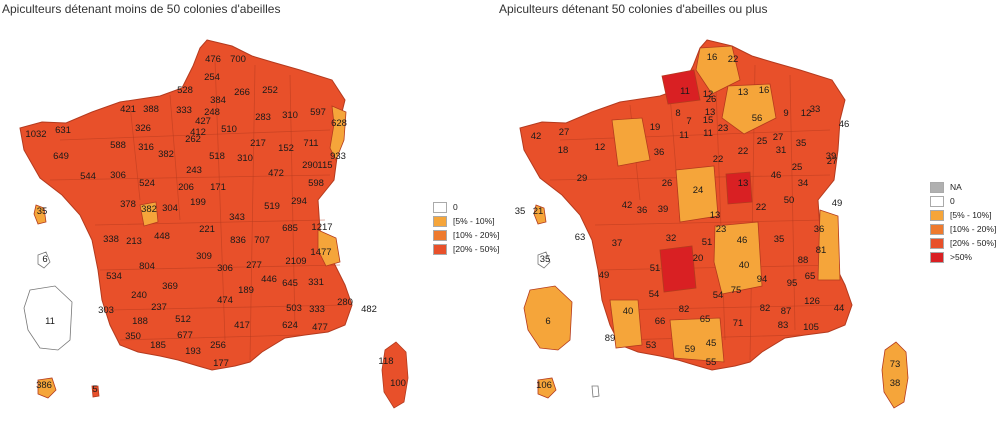 This screenshot has height=427, width=1000. Describe the element at coordinates (476, 235) in the screenshot. I see `legend-label: [10% - 20%]` at that location.